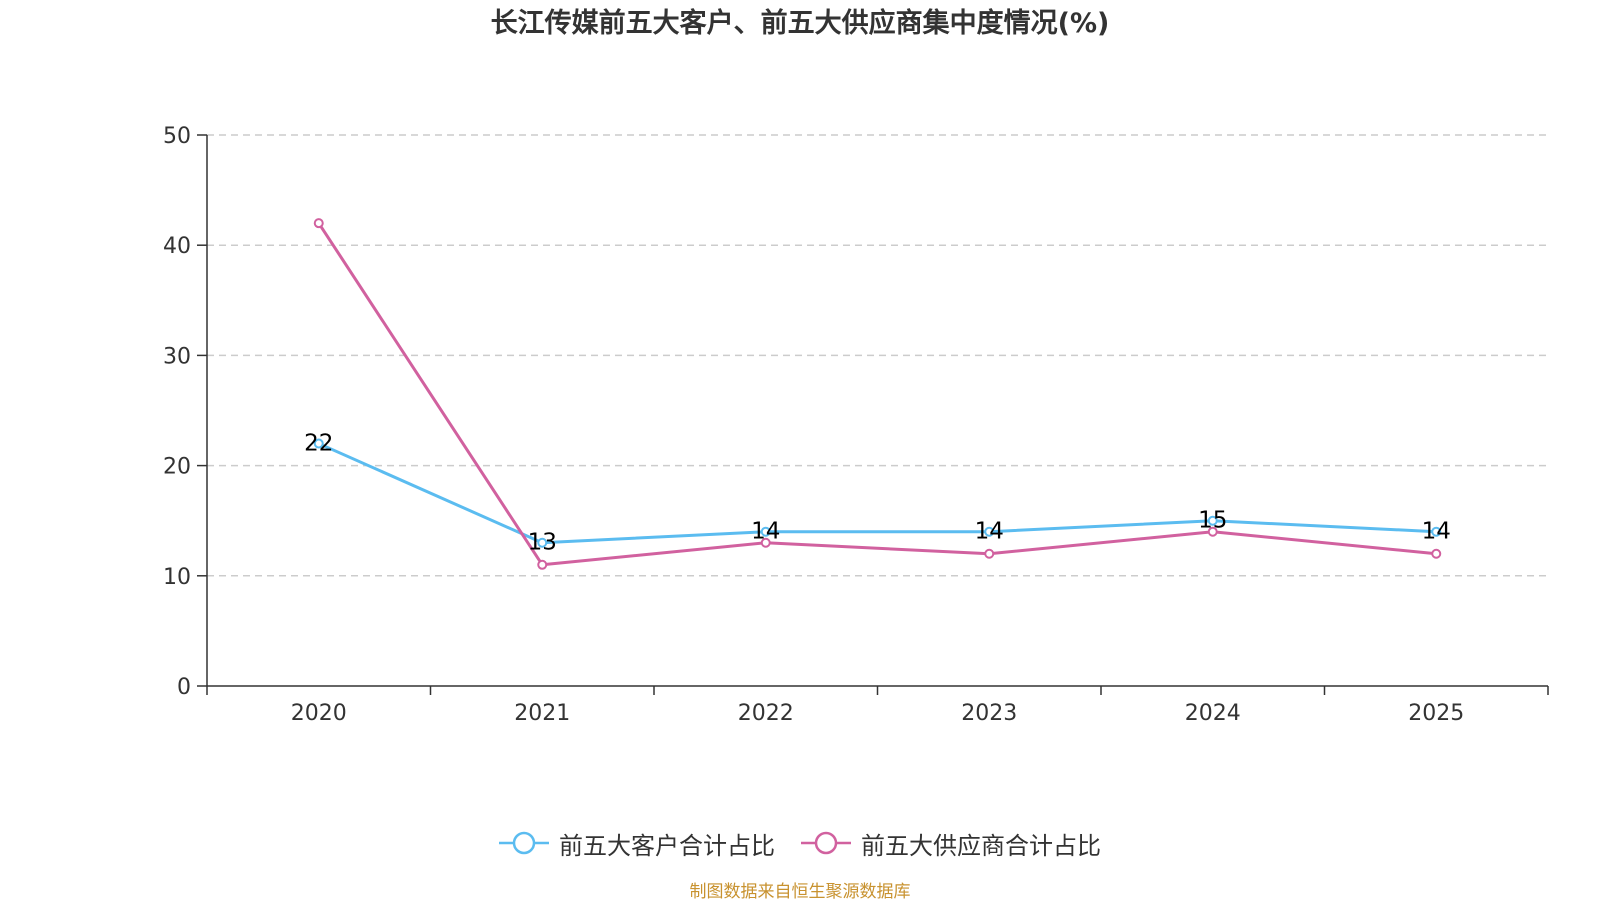 The image size is (1600, 902). I want to click on data-label-0-2024: 15, so click(1212, 521).